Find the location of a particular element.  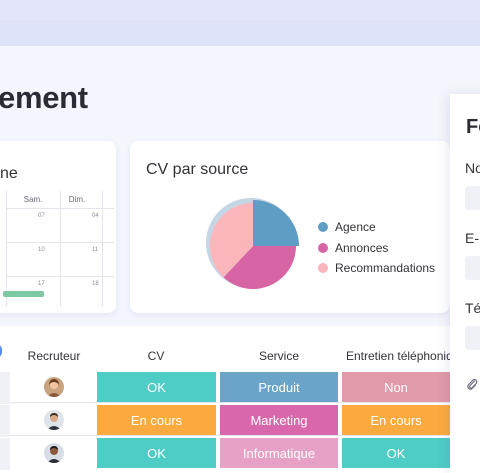

calendar-day-number: 10 is located at coordinates (41, 250).